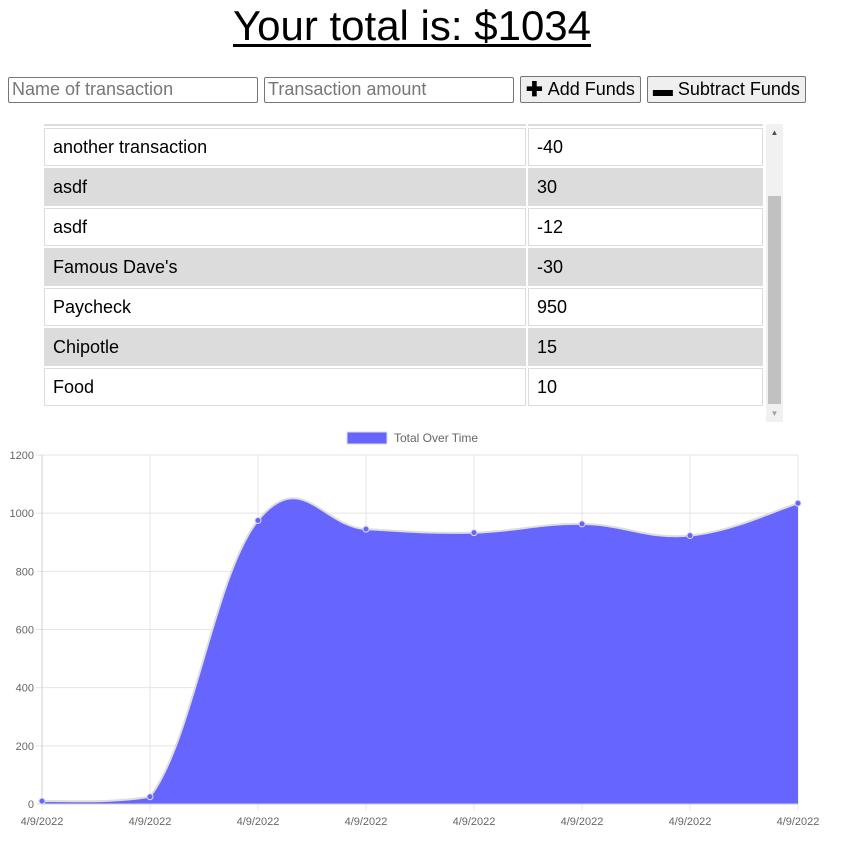 The width and height of the screenshot is (844, 866). Describe the element at coordinates (738, 89) in the screenshot. I see `subtract-funds-label: Subtract Funds` at that location.